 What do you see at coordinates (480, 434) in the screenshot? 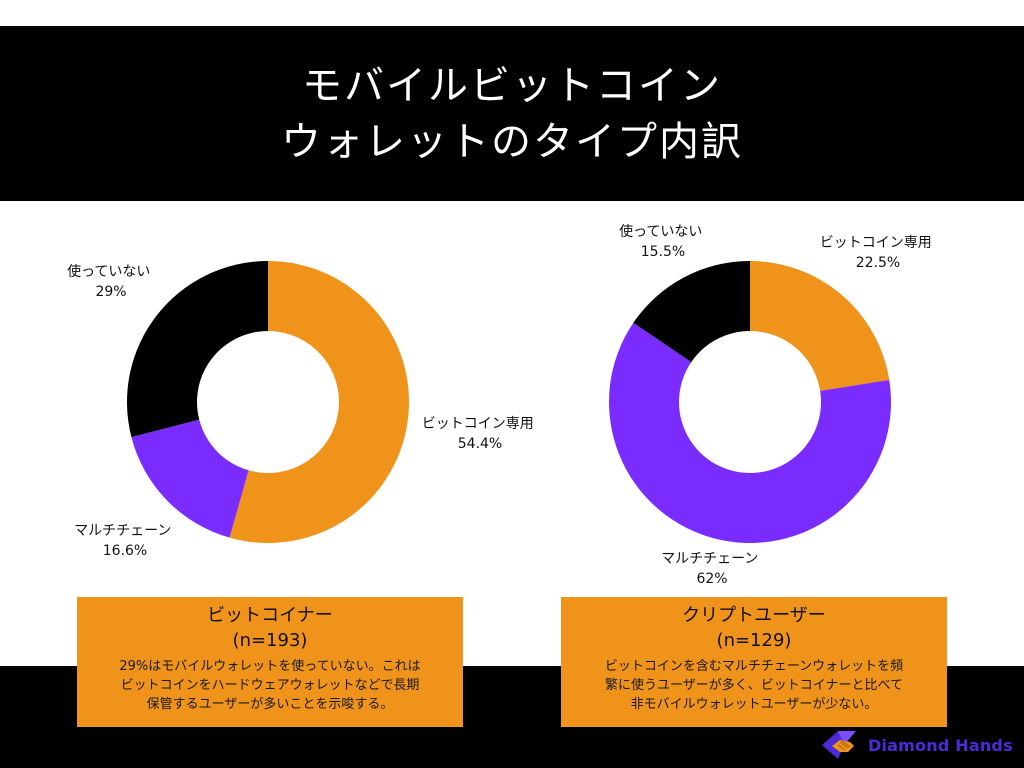
I see `label-bitcoin-only: ビットコイン専用 54.4%` at bounding box center [480, 434].